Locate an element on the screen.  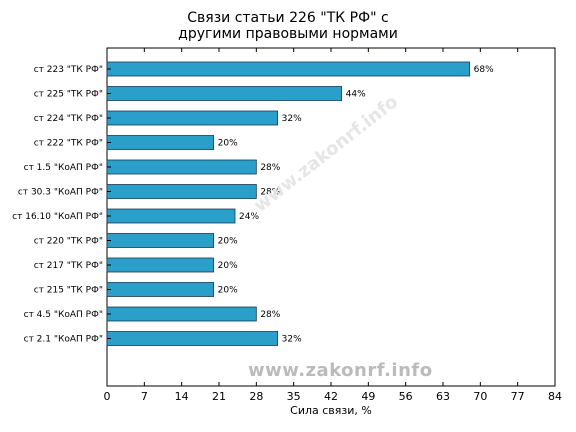
x-tick-label: 56 is located at coordinates (406, 396).